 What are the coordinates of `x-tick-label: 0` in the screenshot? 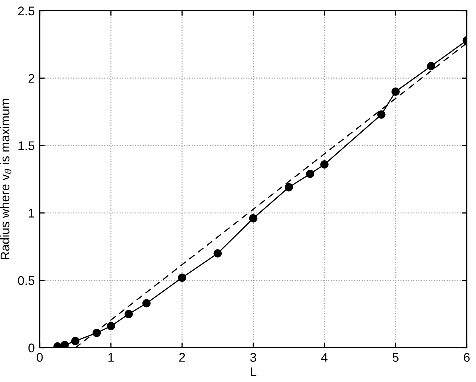 It's located at (40, 357).